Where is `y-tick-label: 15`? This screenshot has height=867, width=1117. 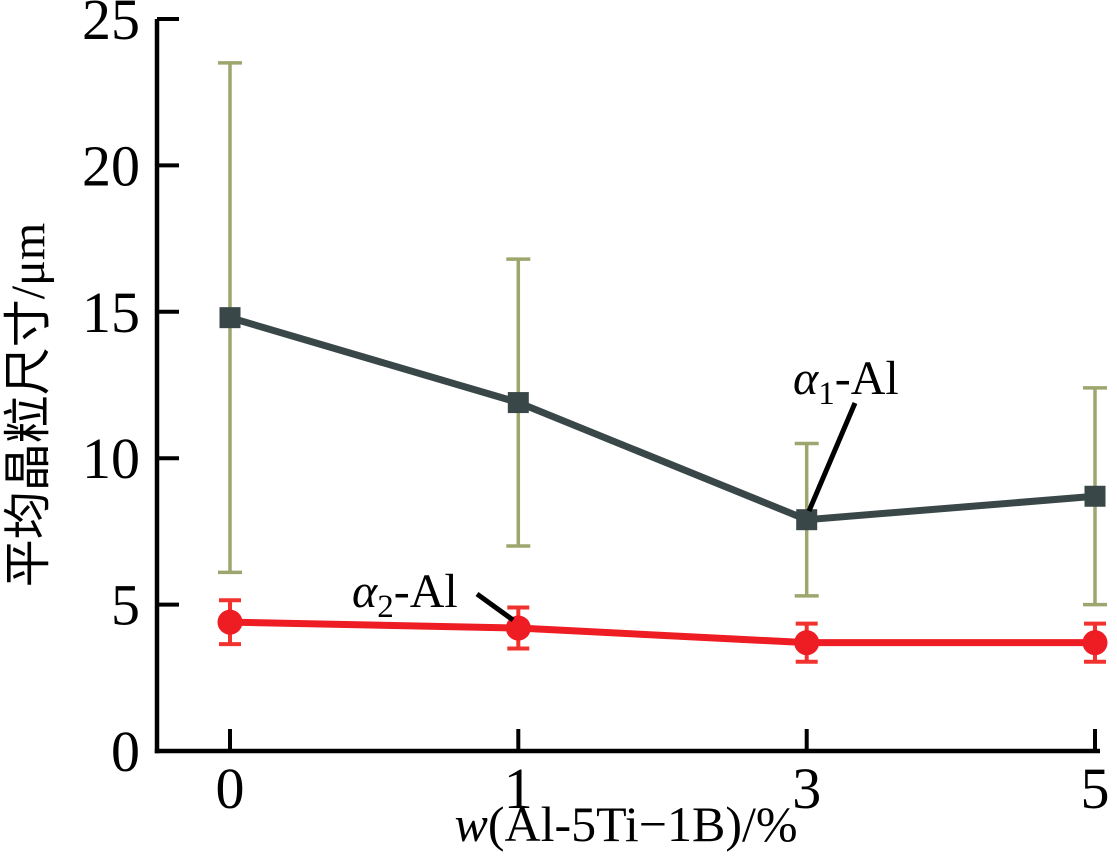
y-tick-label: 15 is located at coordinates (111, 312).